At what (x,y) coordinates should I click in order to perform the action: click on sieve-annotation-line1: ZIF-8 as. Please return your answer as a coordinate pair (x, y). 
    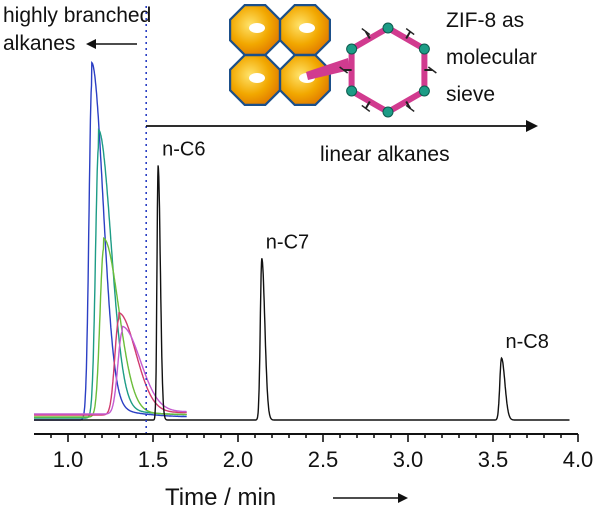
    Looking at the image, I should click on (485, 20).